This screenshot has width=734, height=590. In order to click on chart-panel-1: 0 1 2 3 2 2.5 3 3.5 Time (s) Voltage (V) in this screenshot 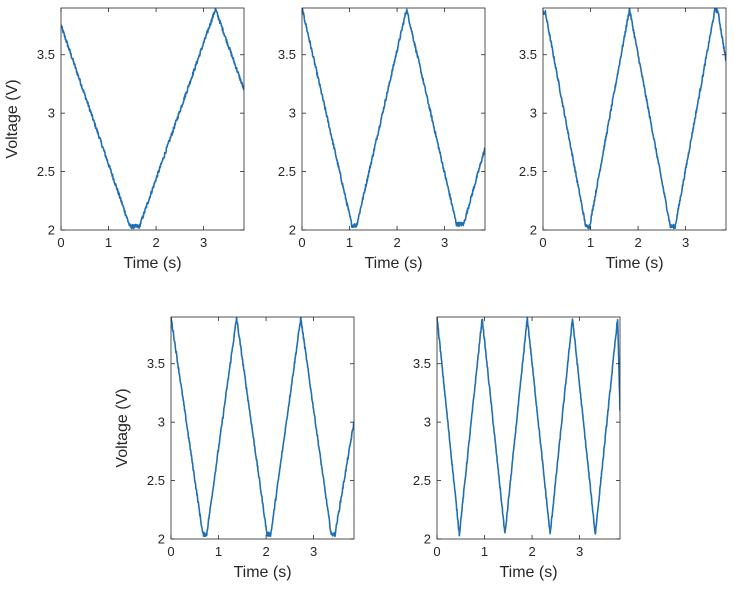, I will do `click(124, 139)`.